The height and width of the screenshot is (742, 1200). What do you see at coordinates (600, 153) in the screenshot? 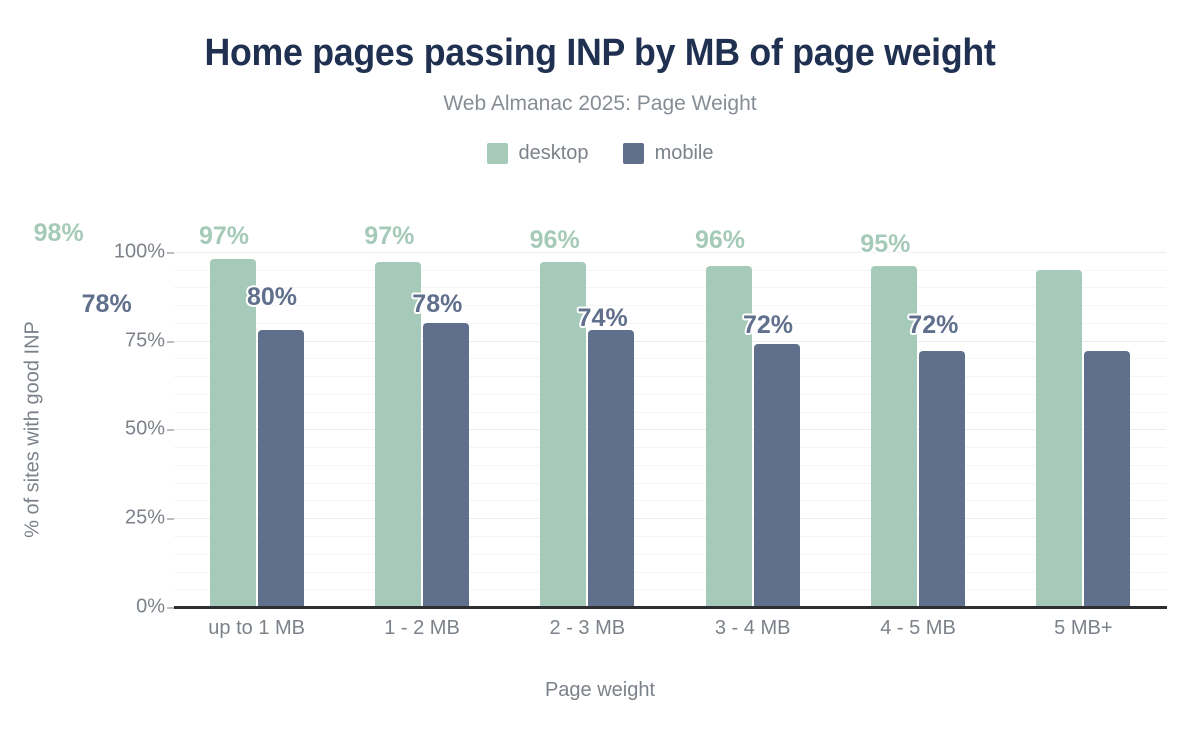
I see `chart-legend: desktop mobile` at bounding box center [600, 153].